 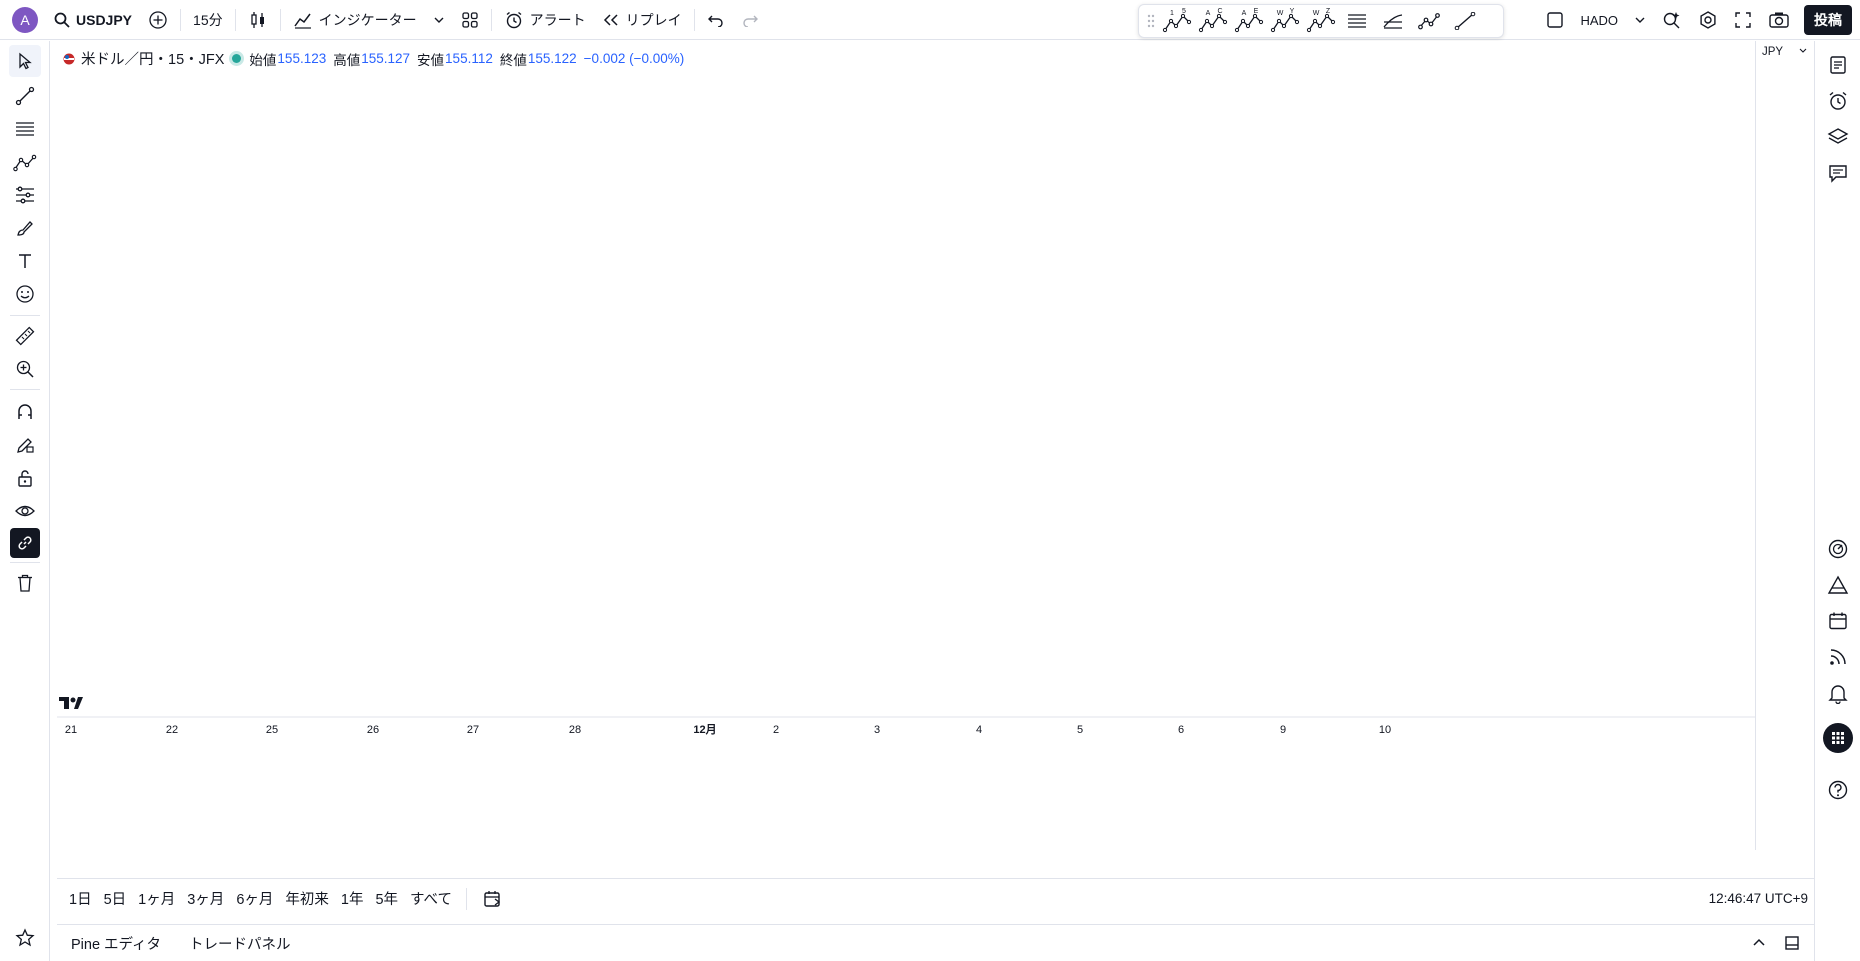 I want to click on dom-button, so click(x=1838, y=738).